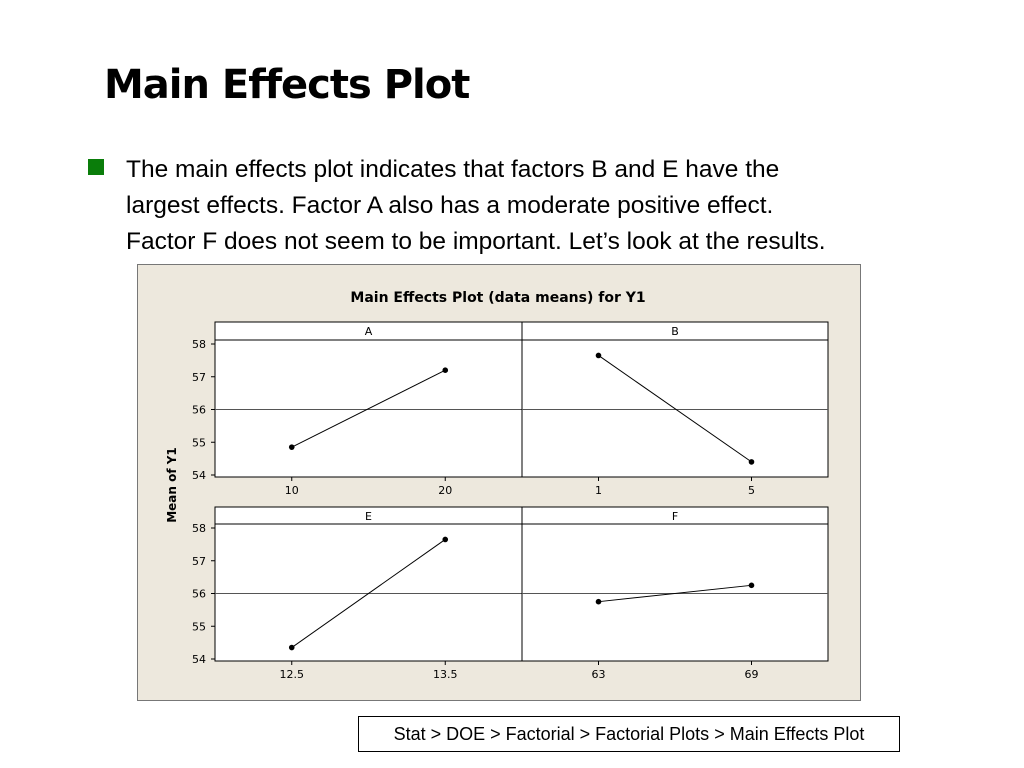  I want to click on chart-title: Main Effects Plot (data means) for Y1, so click(497, 298).